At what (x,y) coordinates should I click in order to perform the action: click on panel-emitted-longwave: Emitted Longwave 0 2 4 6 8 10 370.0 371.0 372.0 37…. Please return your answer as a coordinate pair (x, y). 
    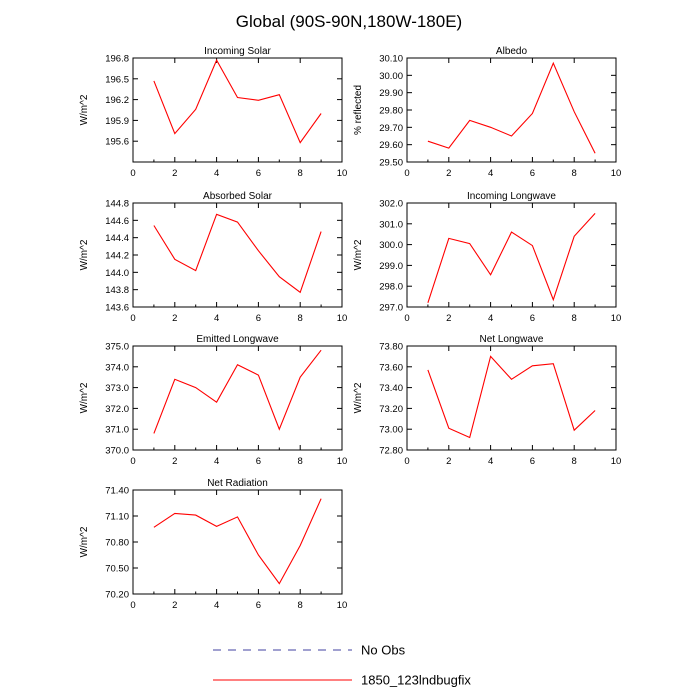
    Looking at the image, I should click on (213, 400).